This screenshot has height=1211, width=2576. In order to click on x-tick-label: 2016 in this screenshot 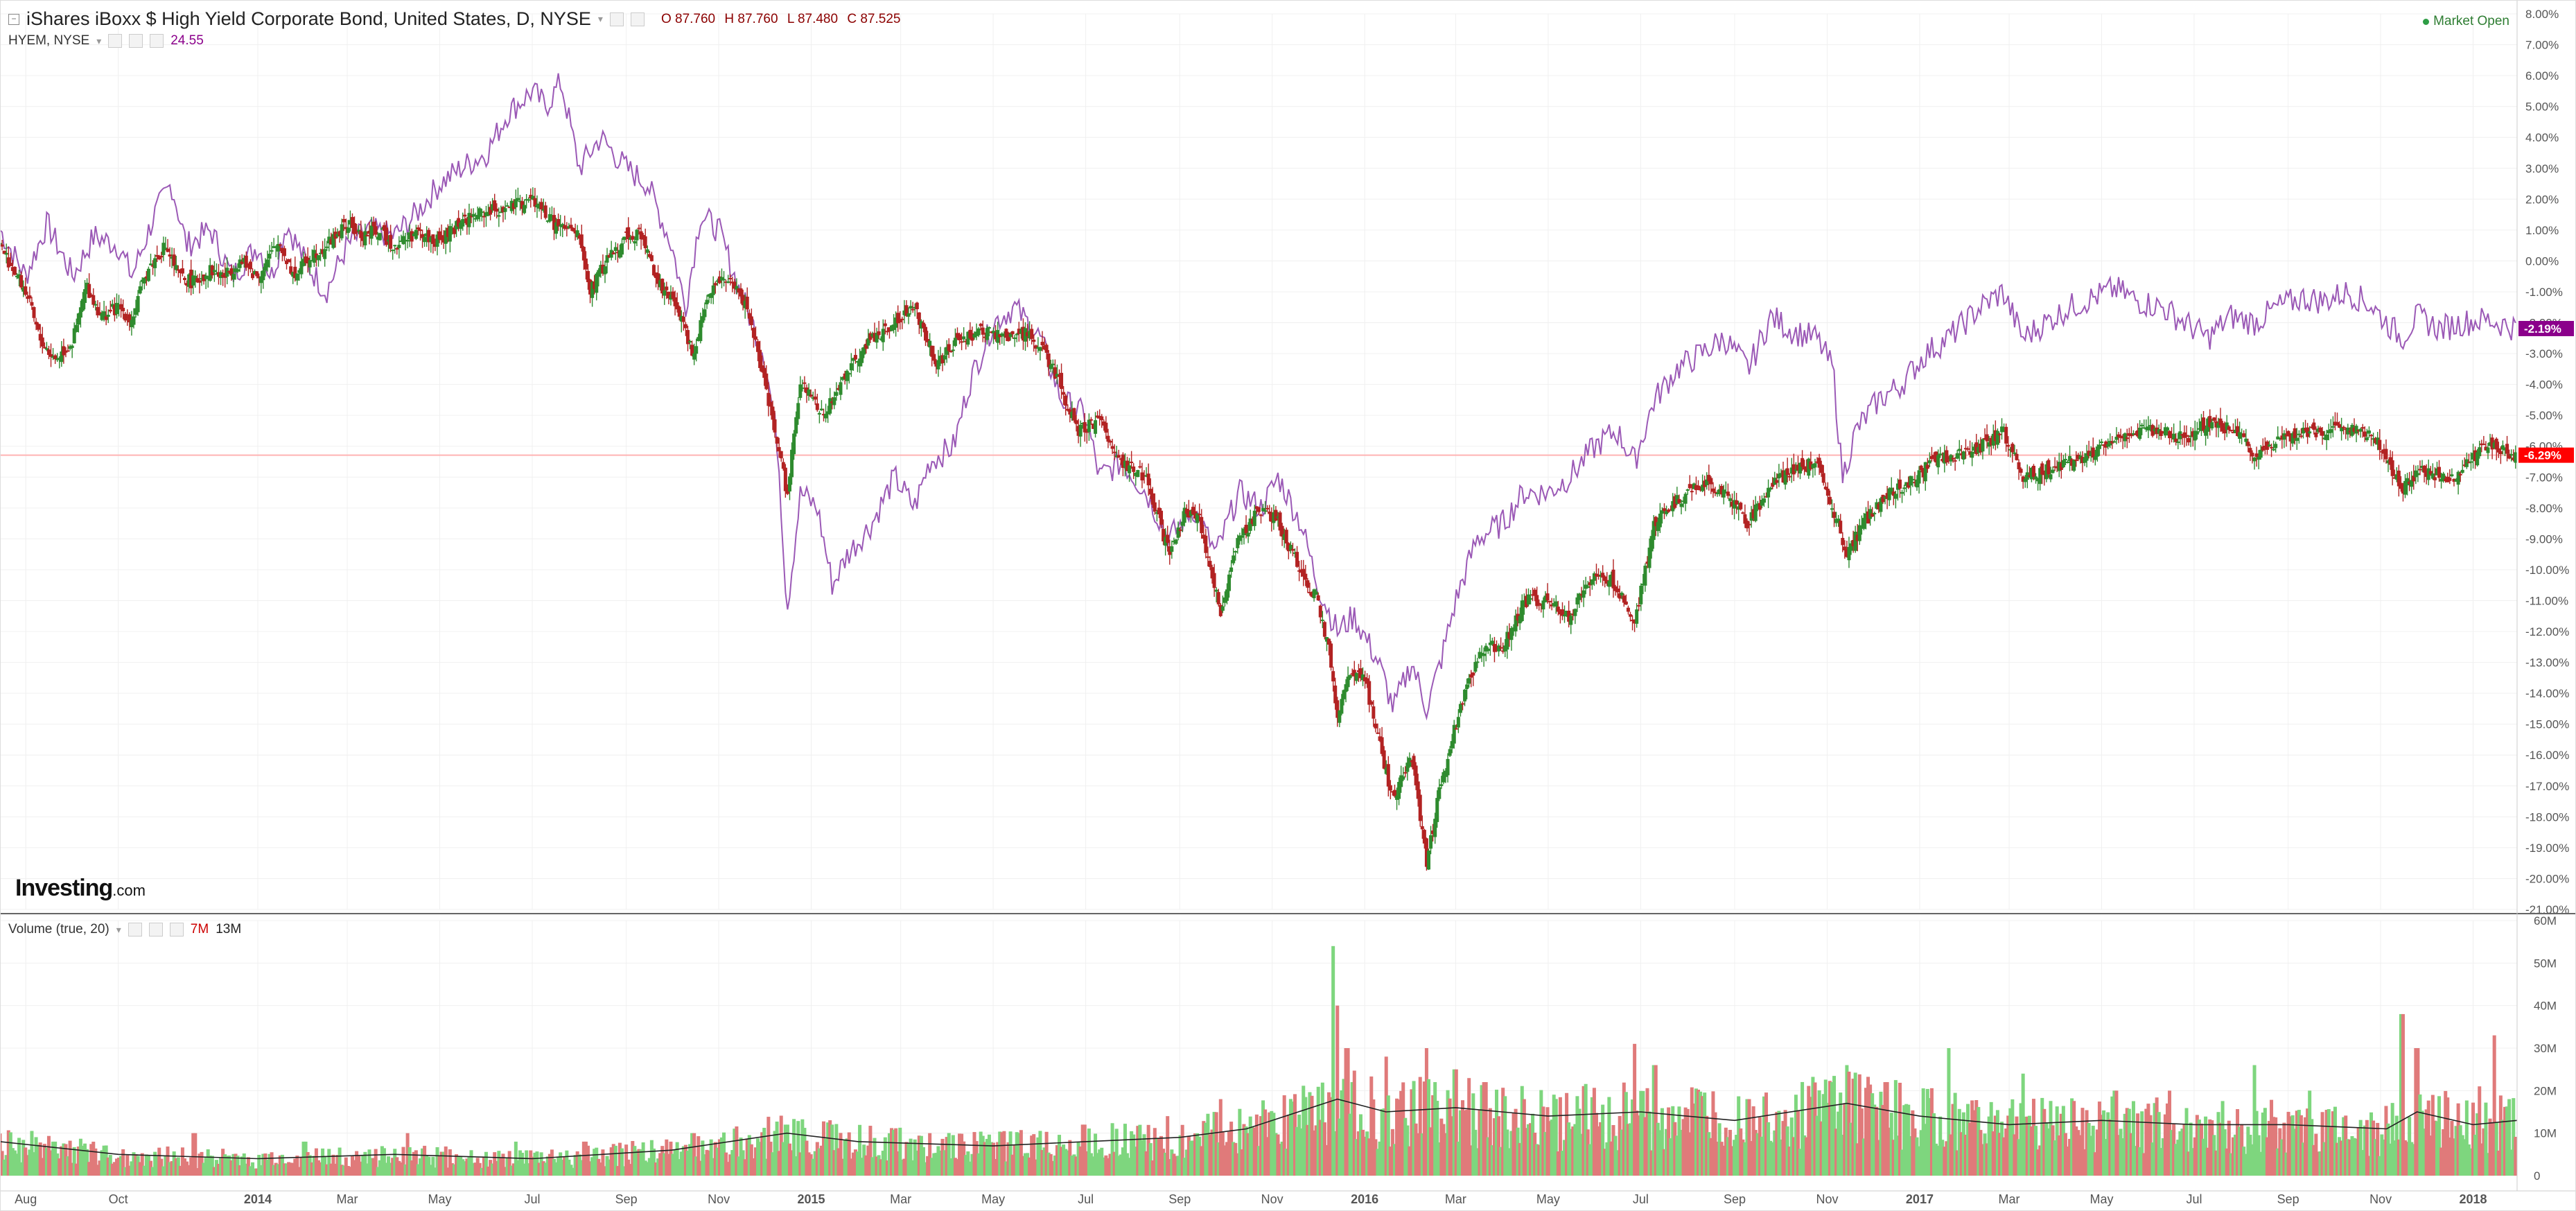, I will do `click(1364, 1199)`.